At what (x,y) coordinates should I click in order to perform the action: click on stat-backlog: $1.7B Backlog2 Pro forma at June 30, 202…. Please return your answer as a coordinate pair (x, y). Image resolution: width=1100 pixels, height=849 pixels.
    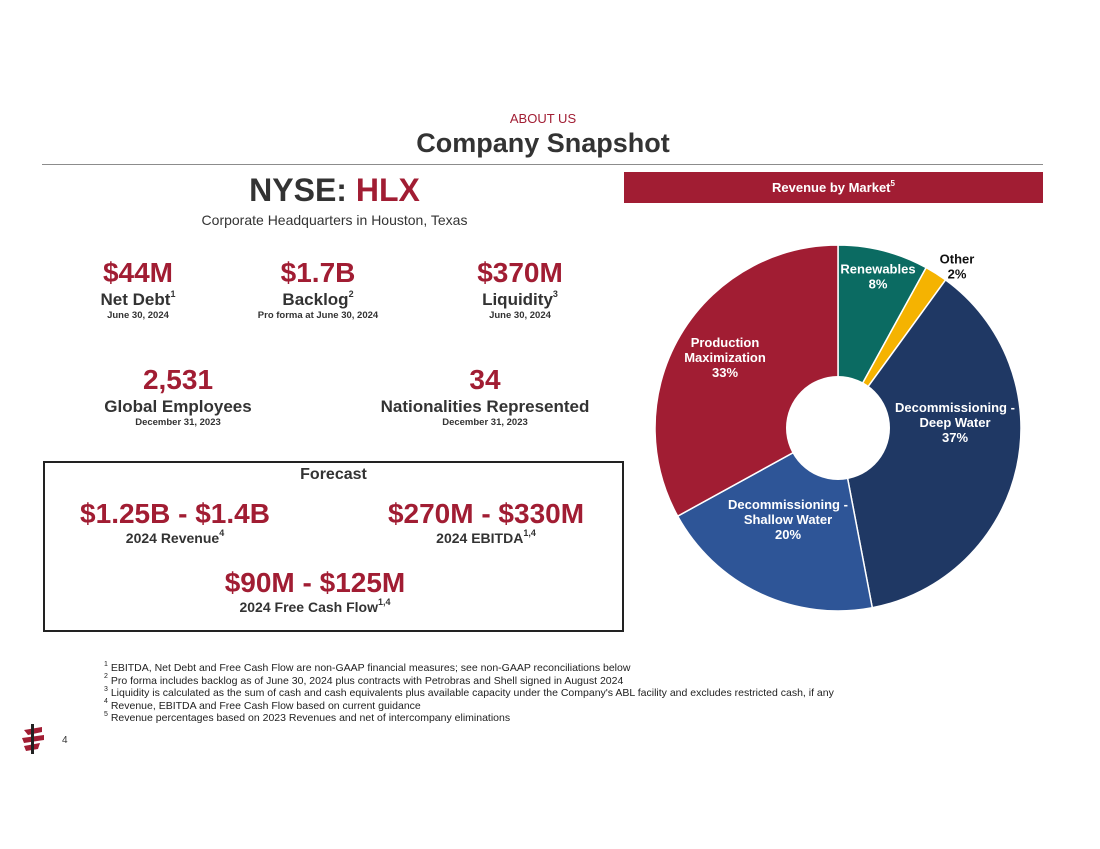
    Looking at the image, I should click on (318, 290).